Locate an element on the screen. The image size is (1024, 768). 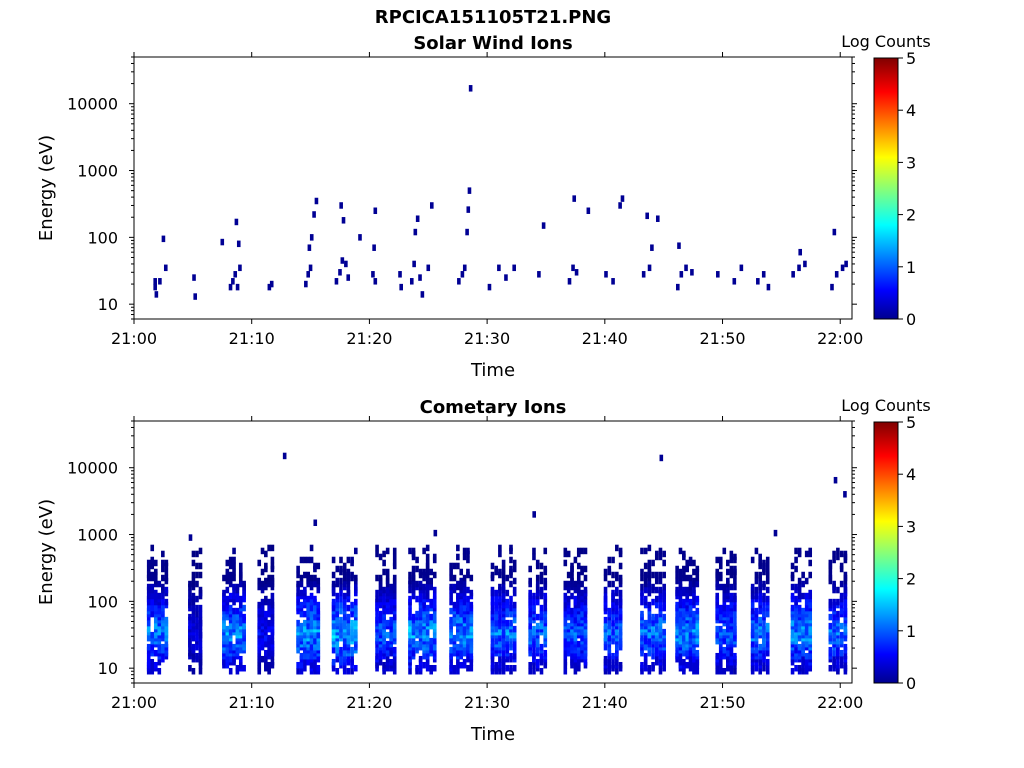
x-tick-label: 21:10 is located at coordinates (252, 702).